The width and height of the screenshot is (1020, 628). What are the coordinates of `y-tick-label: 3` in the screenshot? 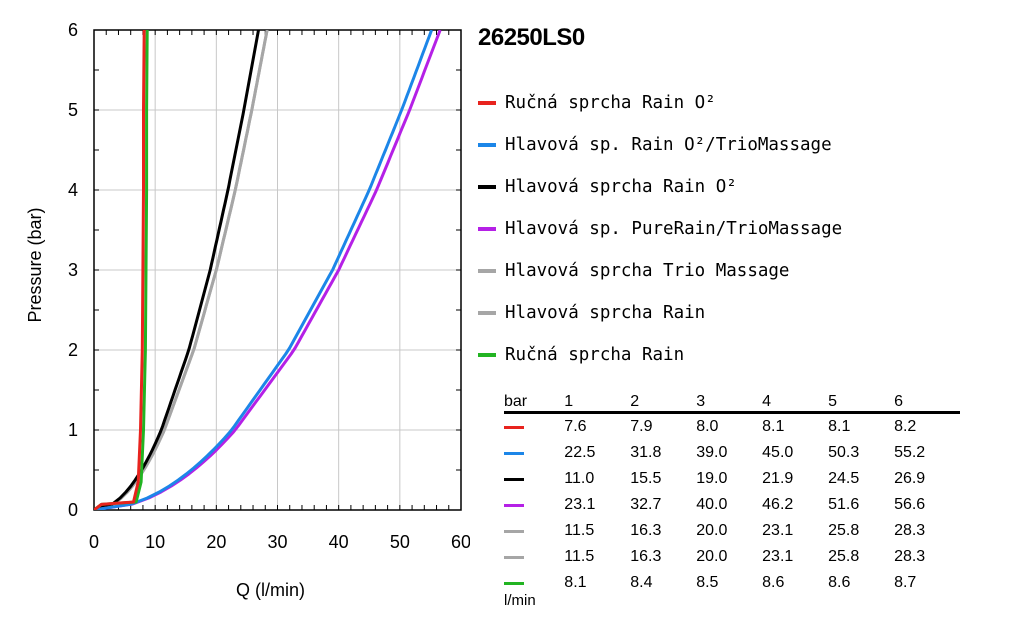 It's located at (73, 270).